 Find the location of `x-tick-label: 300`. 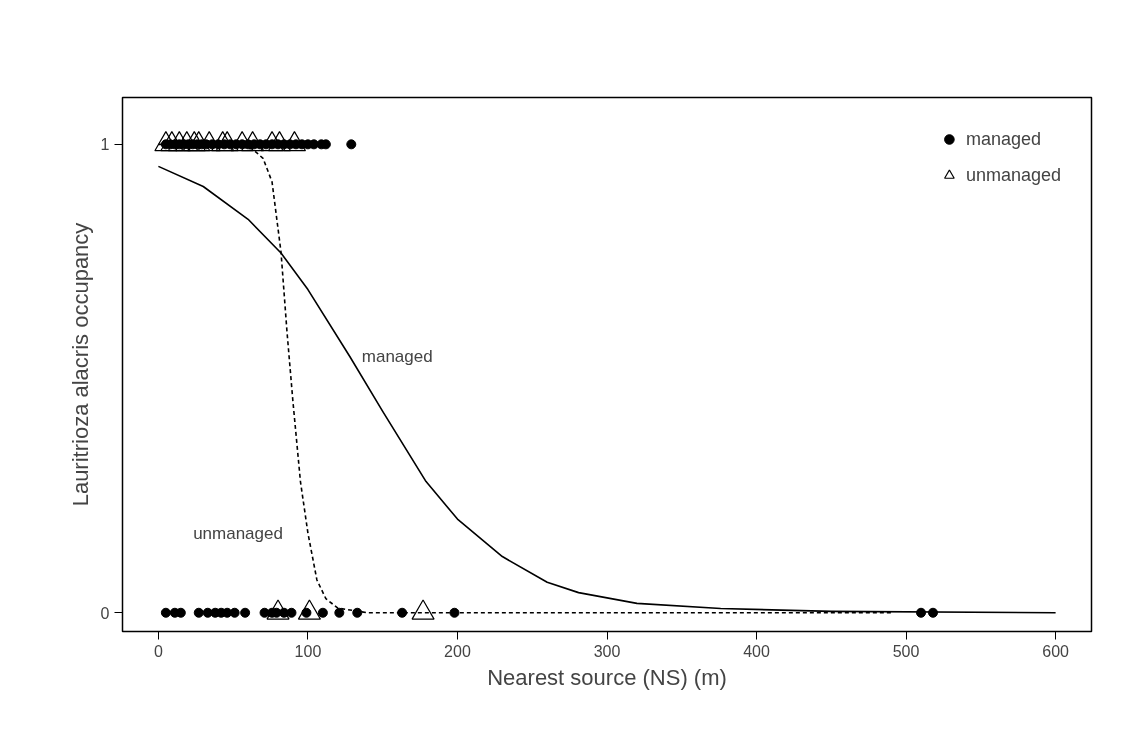

x-tick-label: 300 is located at coordinates (607, 651).